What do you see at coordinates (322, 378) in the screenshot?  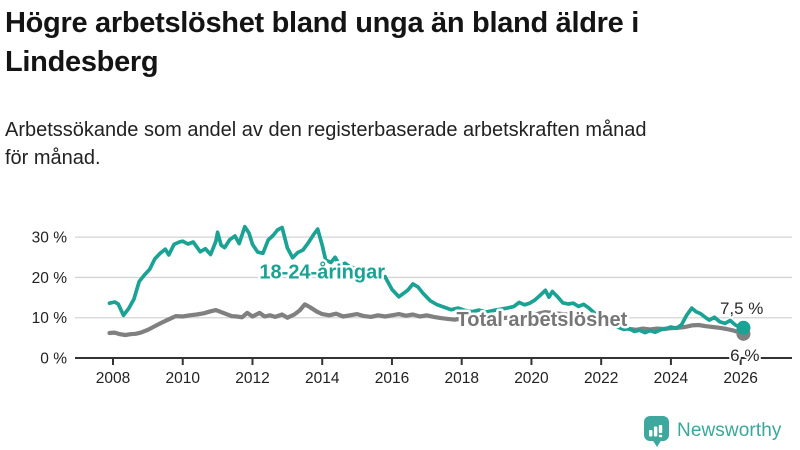 I see `x-tick-label: 2014` at bounding box center [322, 378].